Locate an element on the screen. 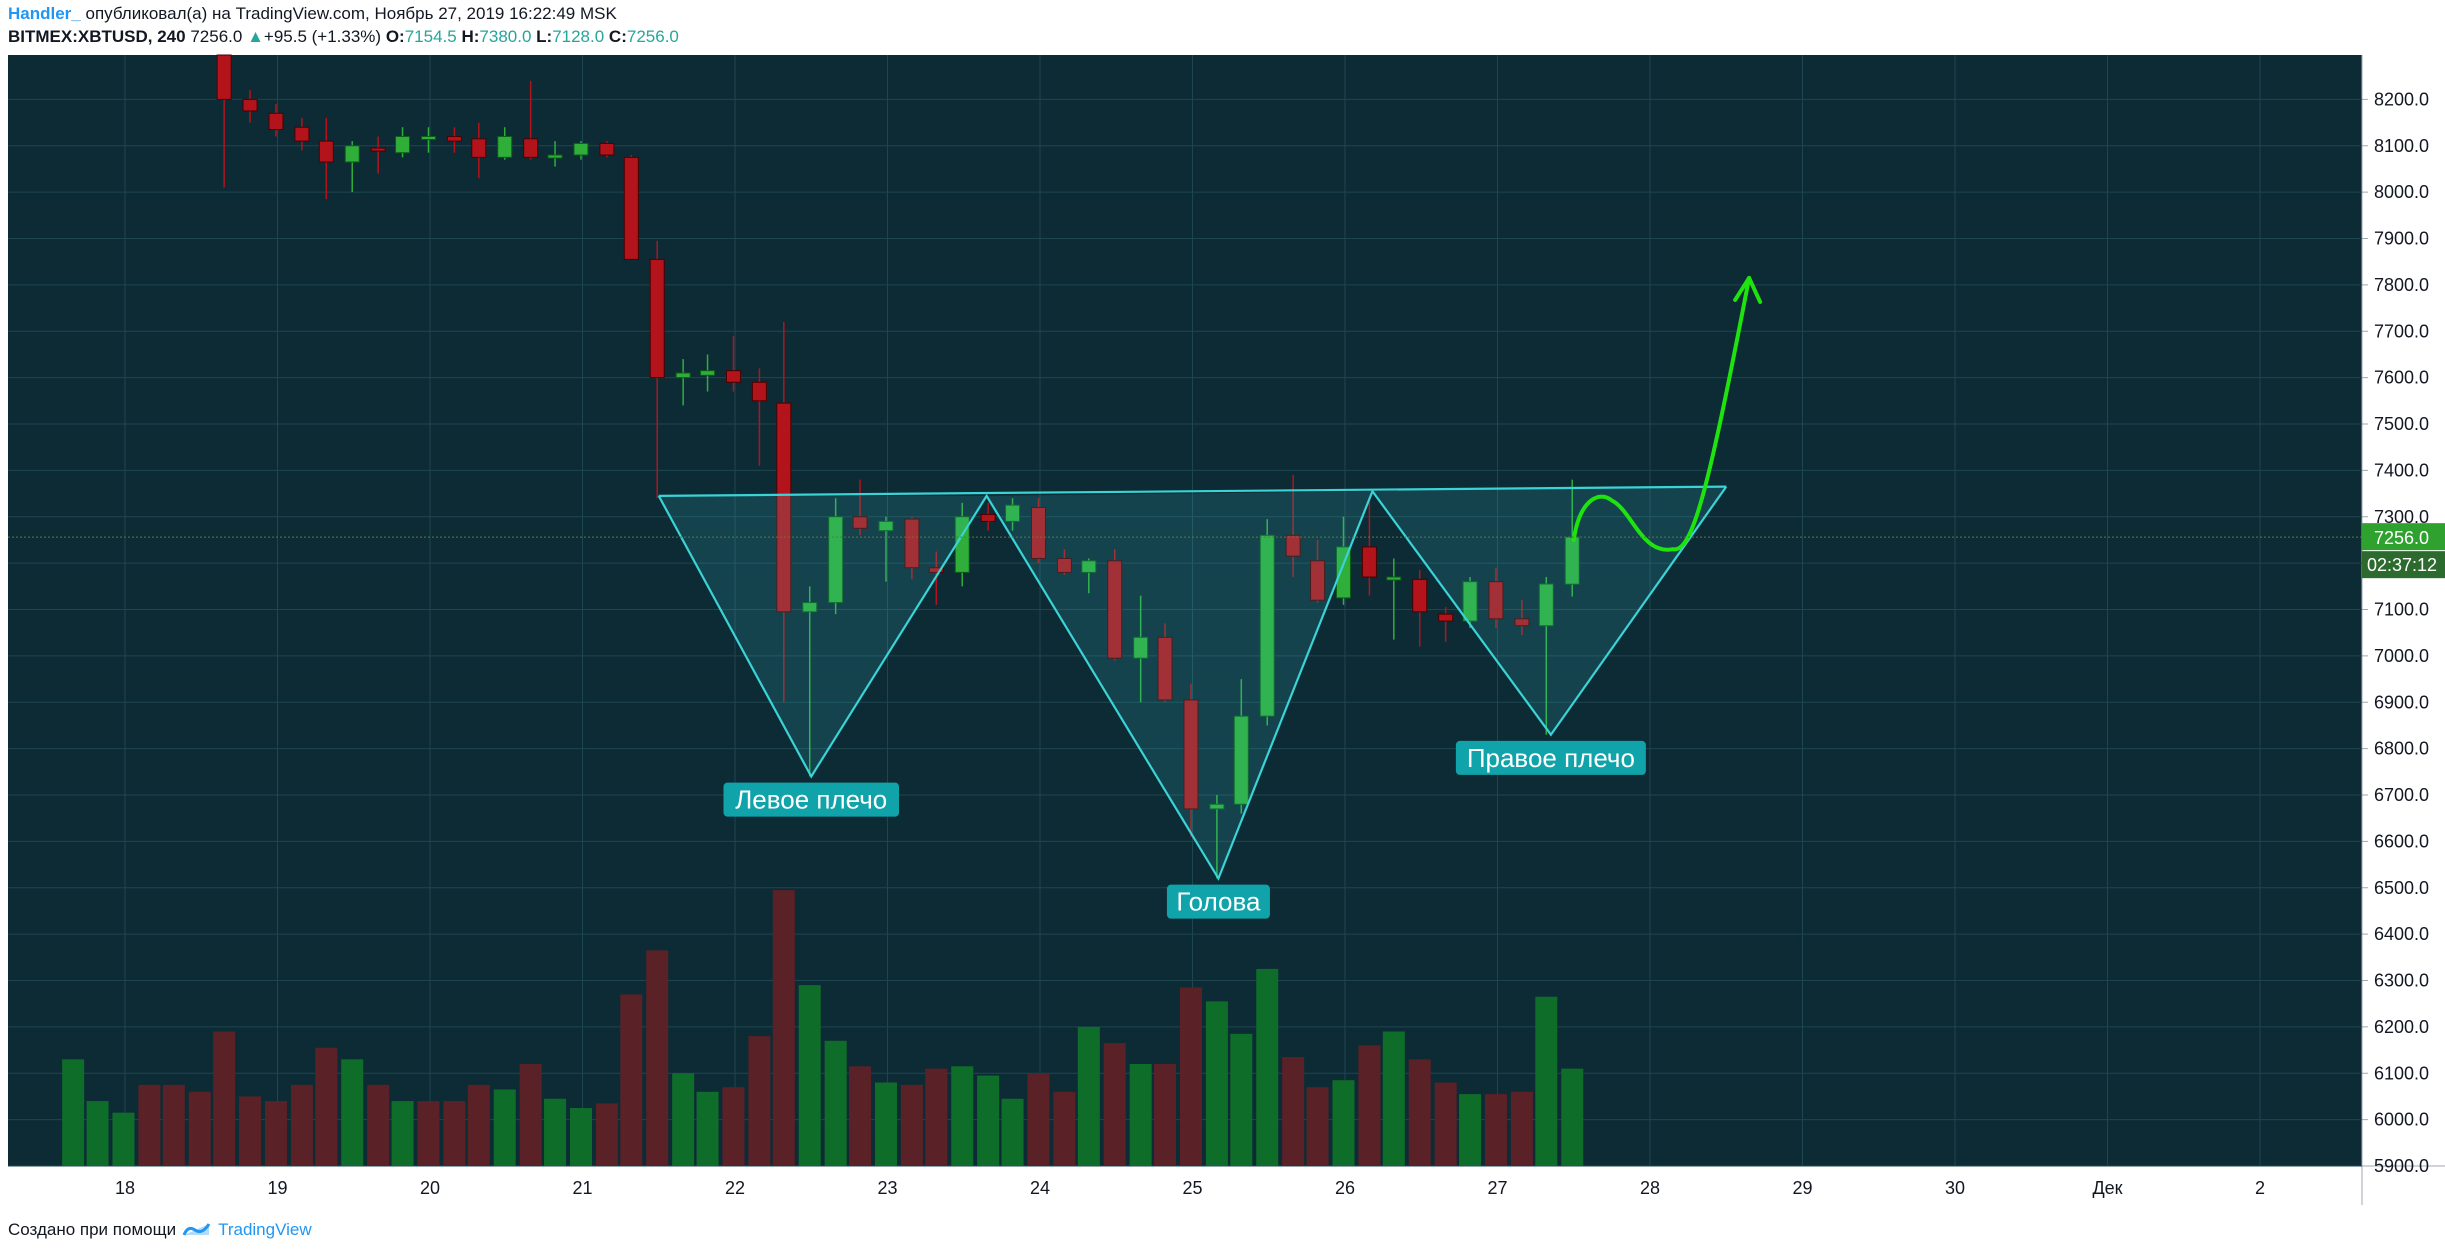  y-tick-label: 8000.0 is located at coordinates (2401, 192).